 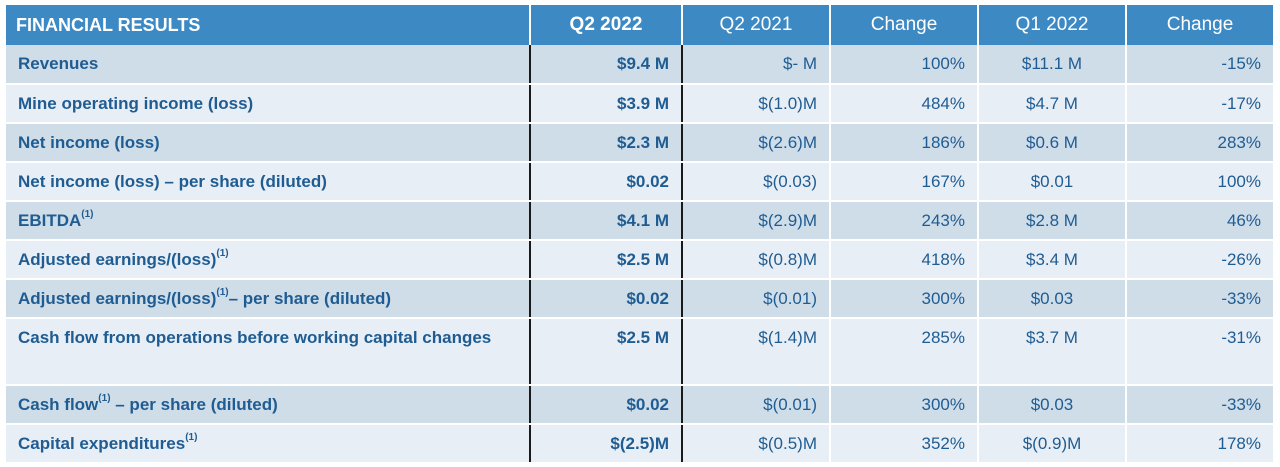 I want to click on row-label-text: Revenues, so click(x=58, y=63).